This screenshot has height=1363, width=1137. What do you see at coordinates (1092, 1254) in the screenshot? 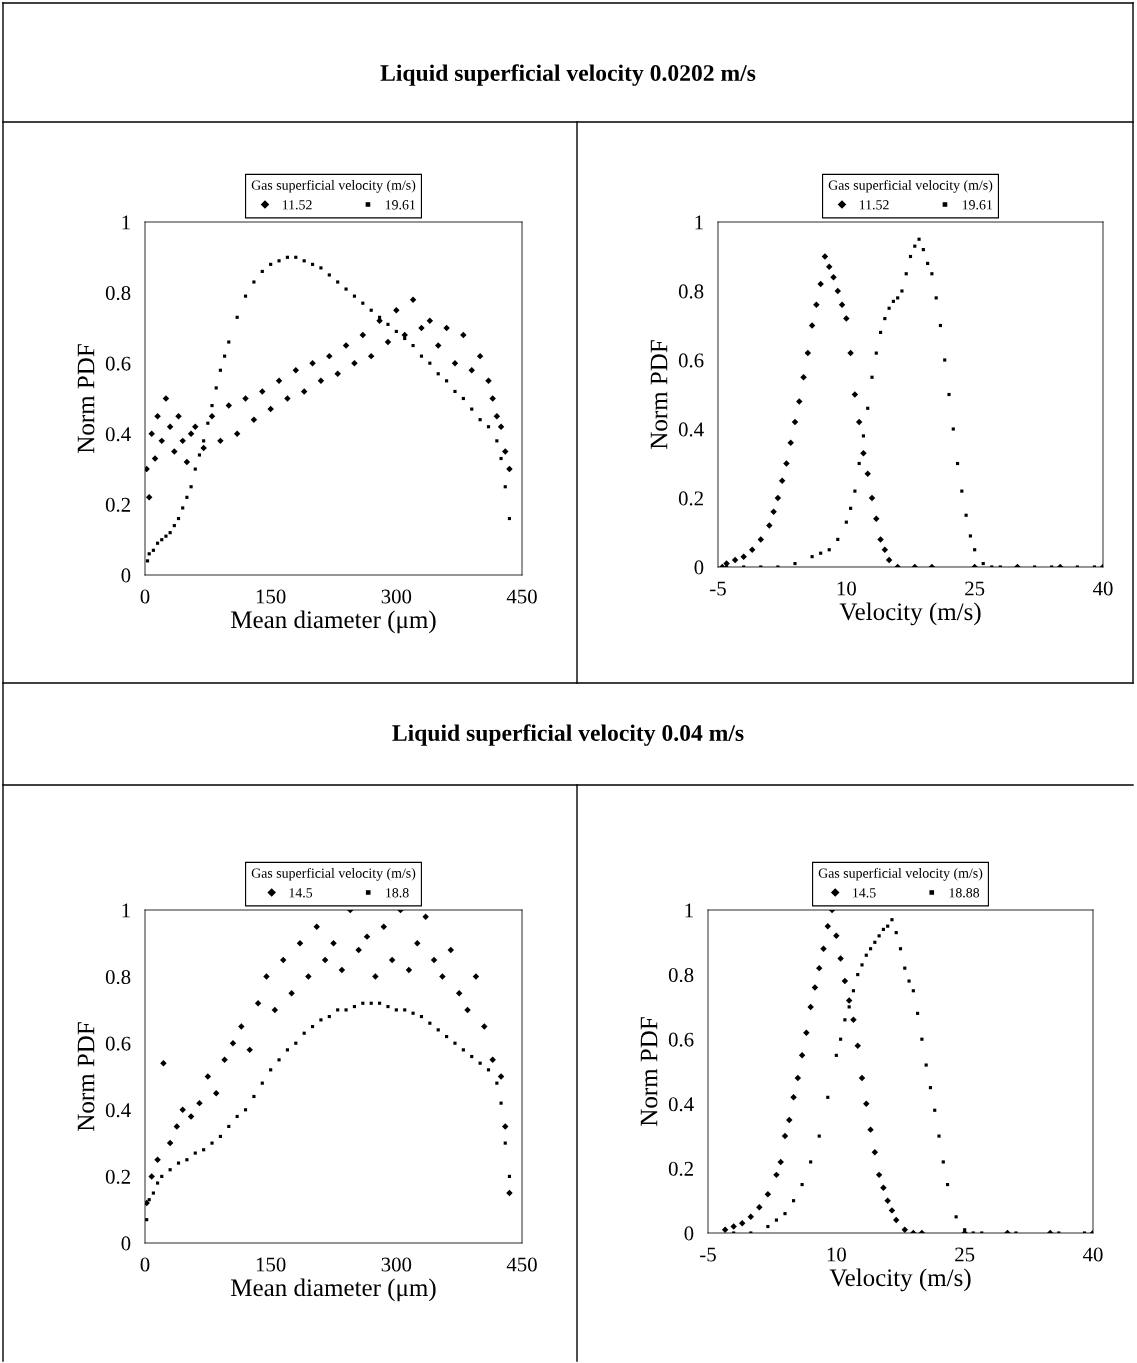
I see `x-tick-label: 40` at bounding box center [1092, 1254].